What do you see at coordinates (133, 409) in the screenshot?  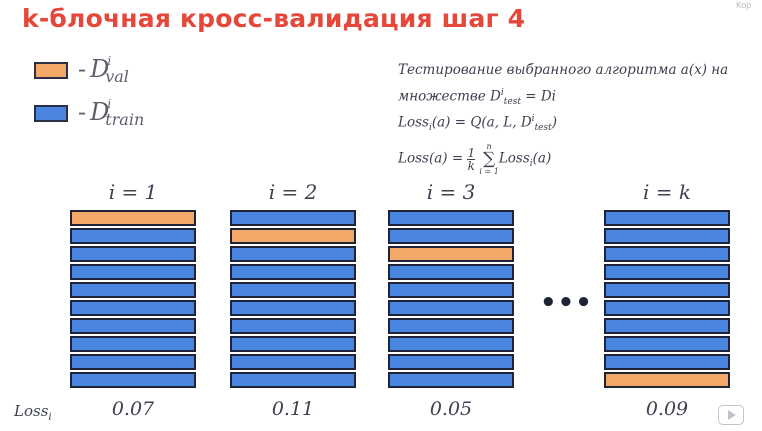 I see `loss-value-1: 0.07` at bounding box center [133, 409].